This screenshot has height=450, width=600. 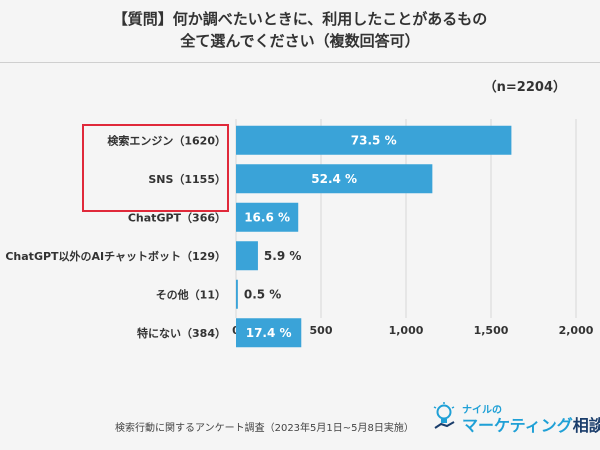 I want to click on title-line-1: 【質問】何か調べたいときに、利用したことがあるもの, so click(x=300, y=19).